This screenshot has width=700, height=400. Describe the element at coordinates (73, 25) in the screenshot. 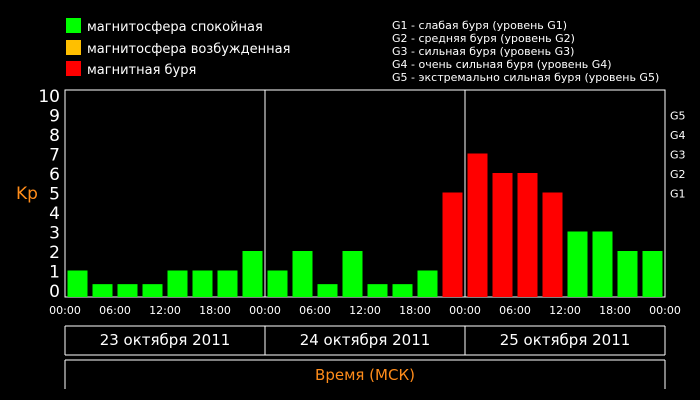

I see `legend-swatch-calm` at that location.